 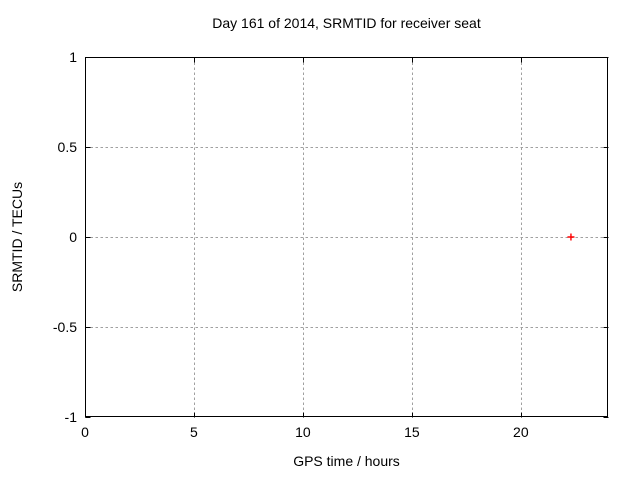 What do you see at coordinates (412, 432) in the screenshot?
I see `x-tick-label: 15` at bounding box center [412, 432].